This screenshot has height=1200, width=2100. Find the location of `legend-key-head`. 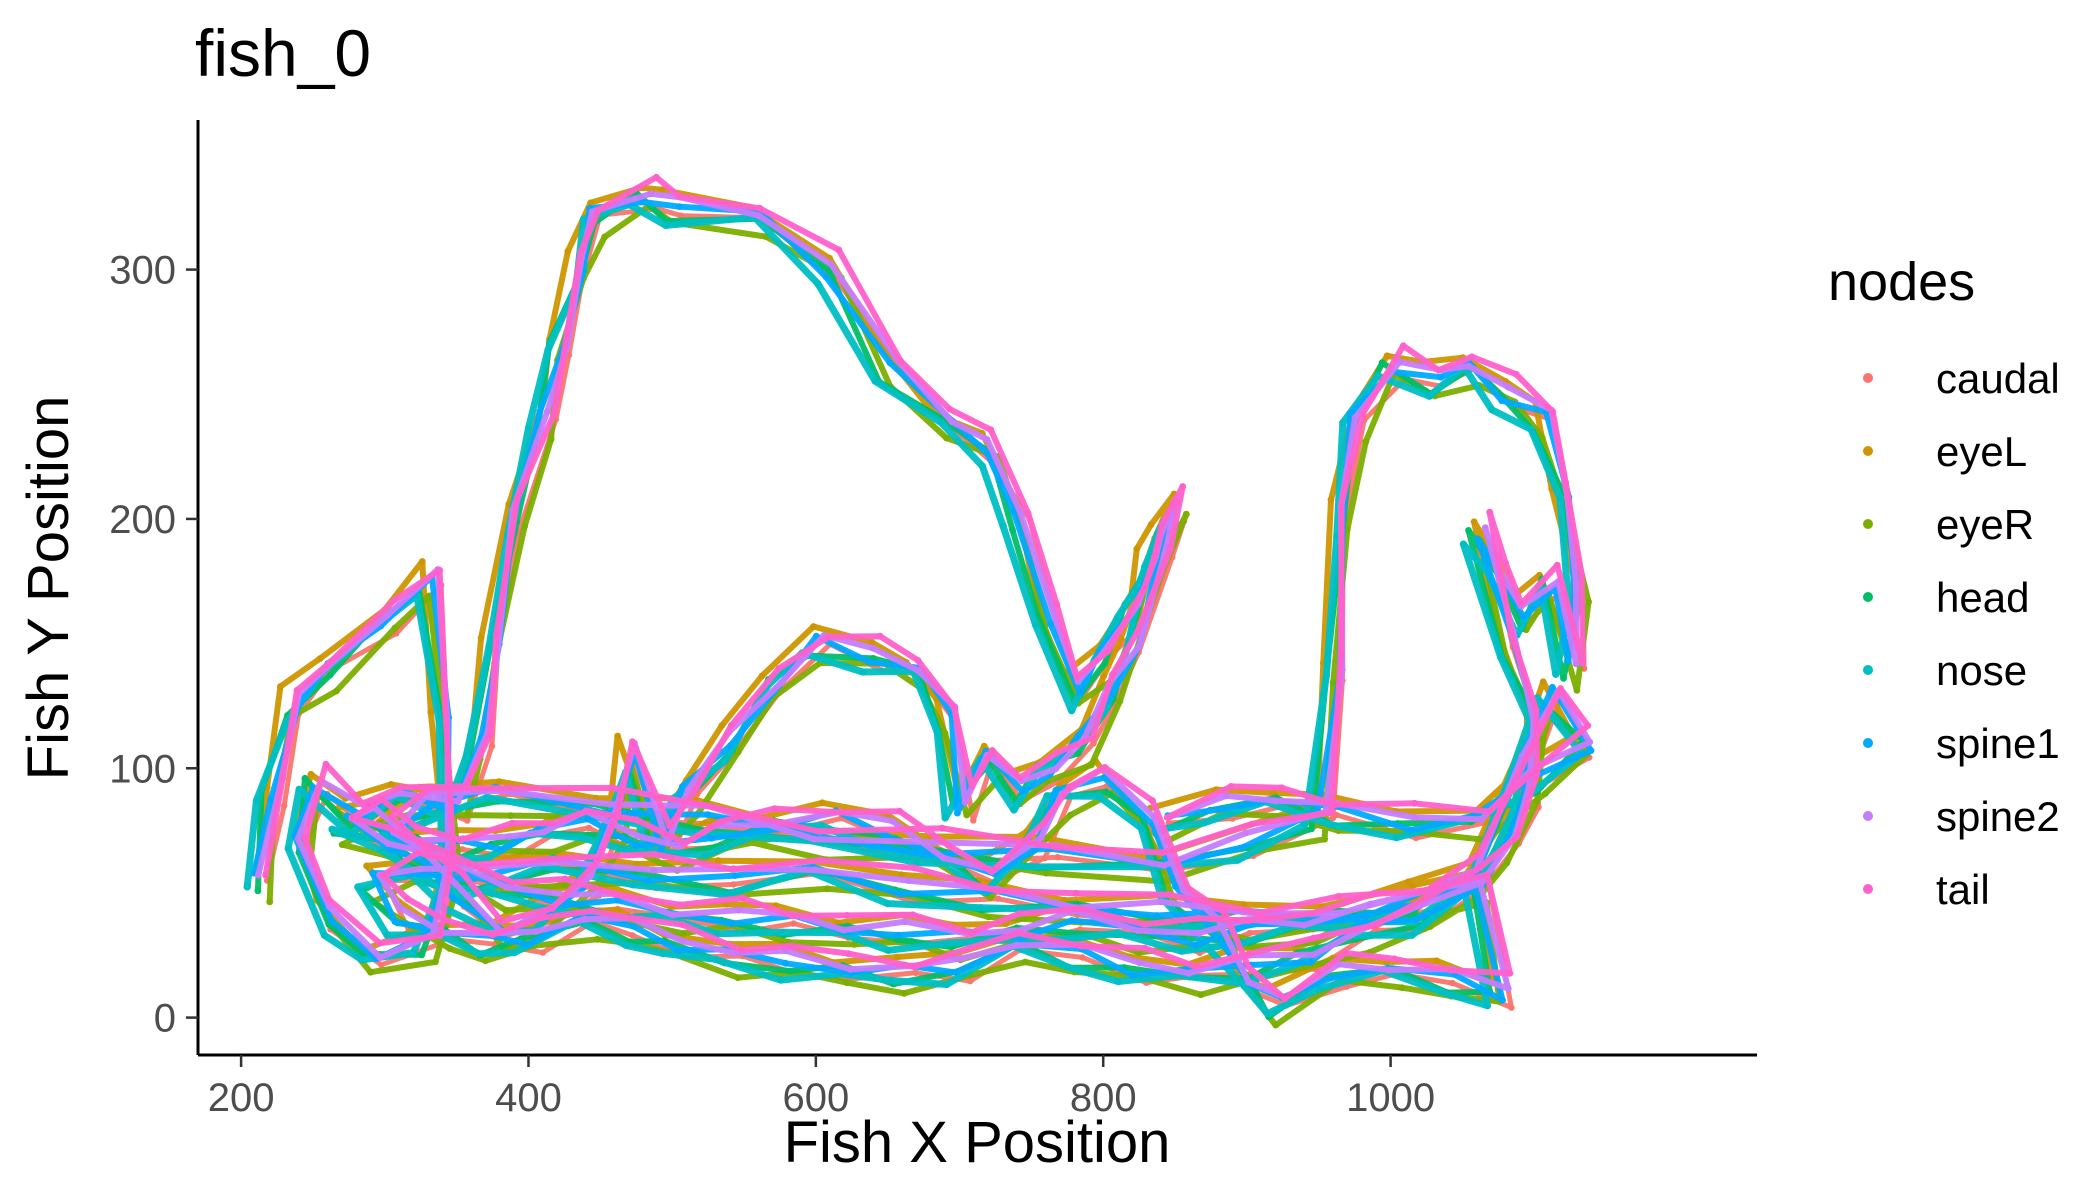

legend-key-head is located at coordinates (1868, 597).